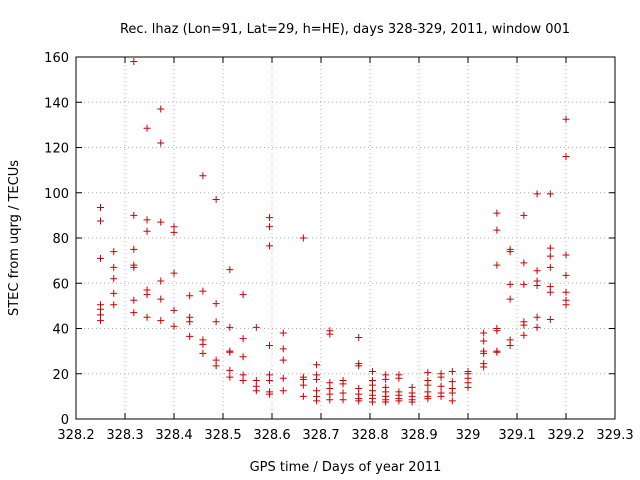  I want to click on y-tick-label: 0, so click(65, 420).